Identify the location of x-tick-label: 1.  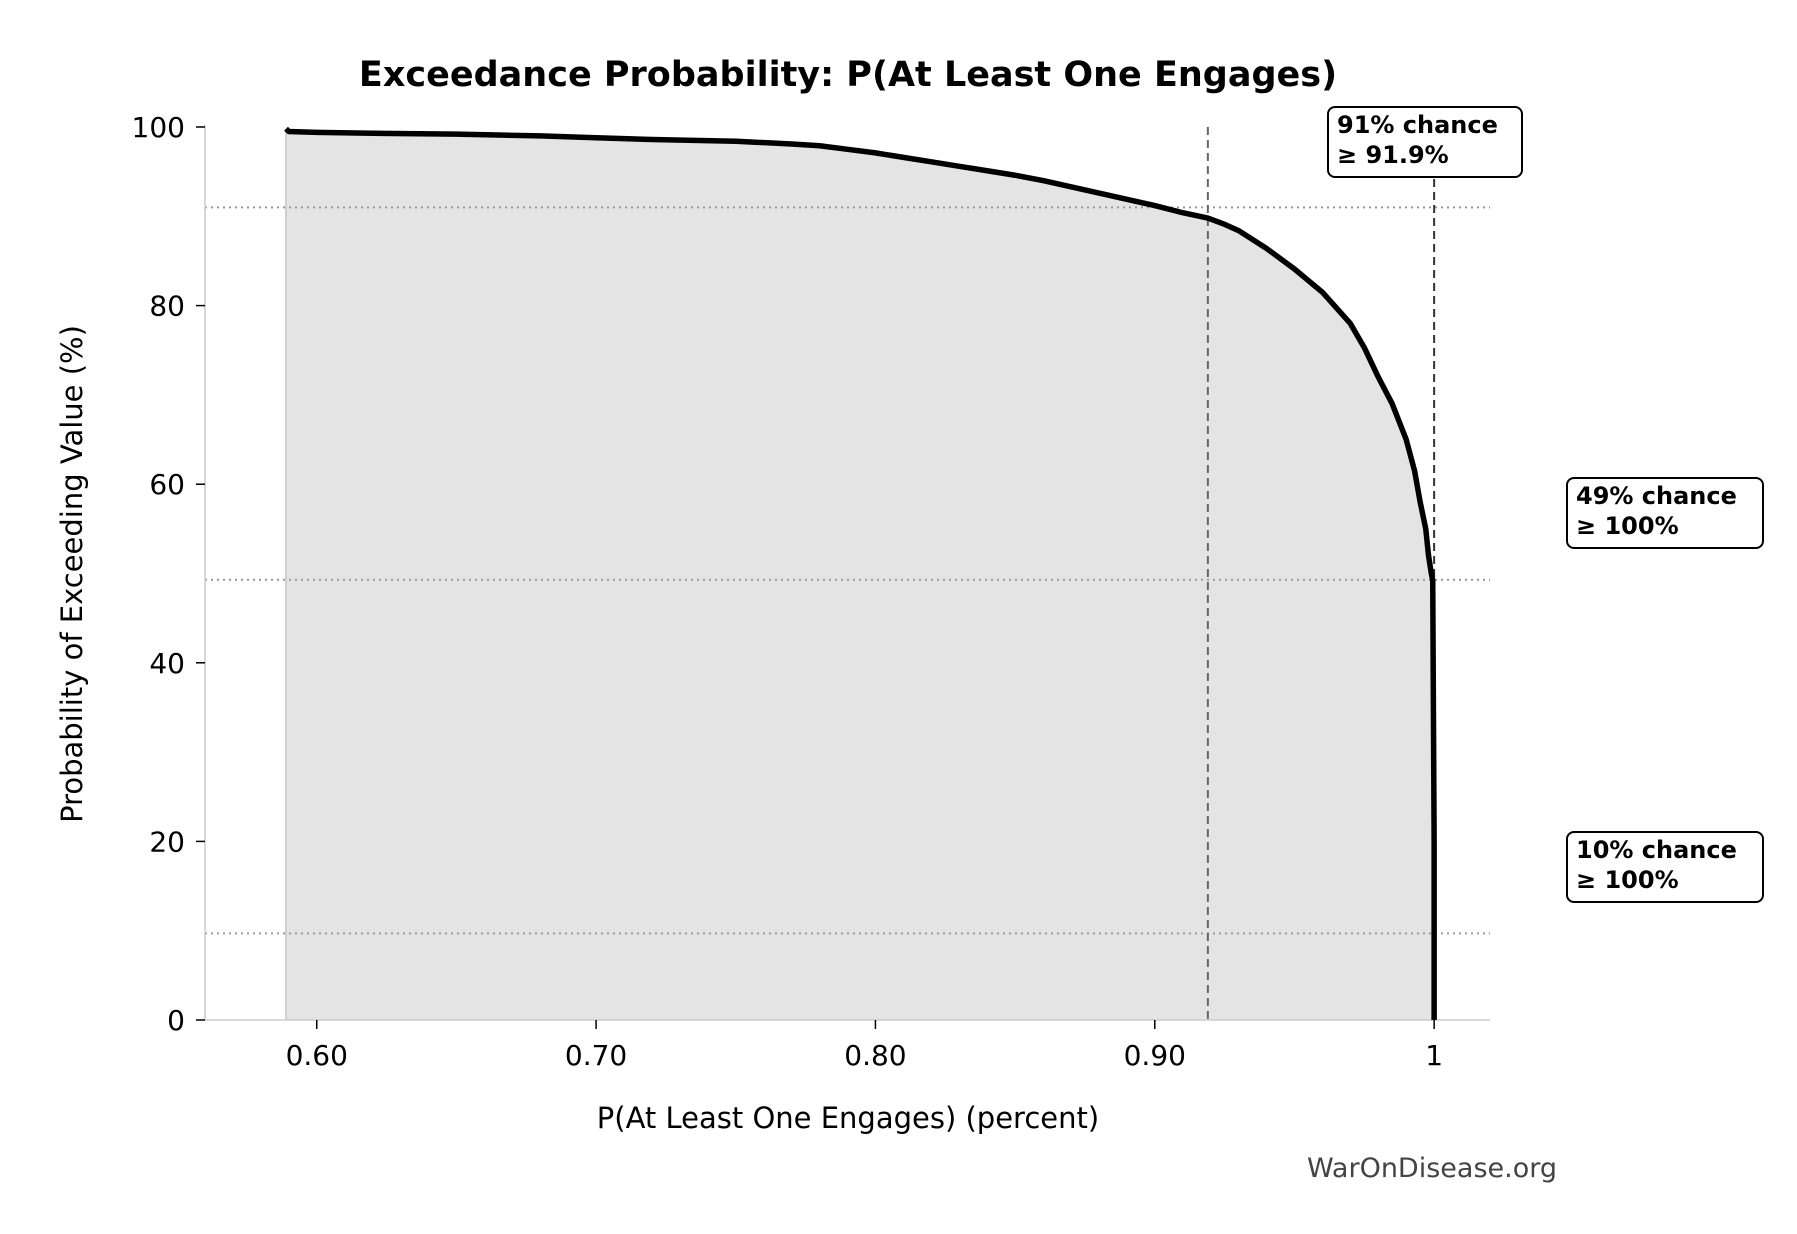
(1434, 1055).